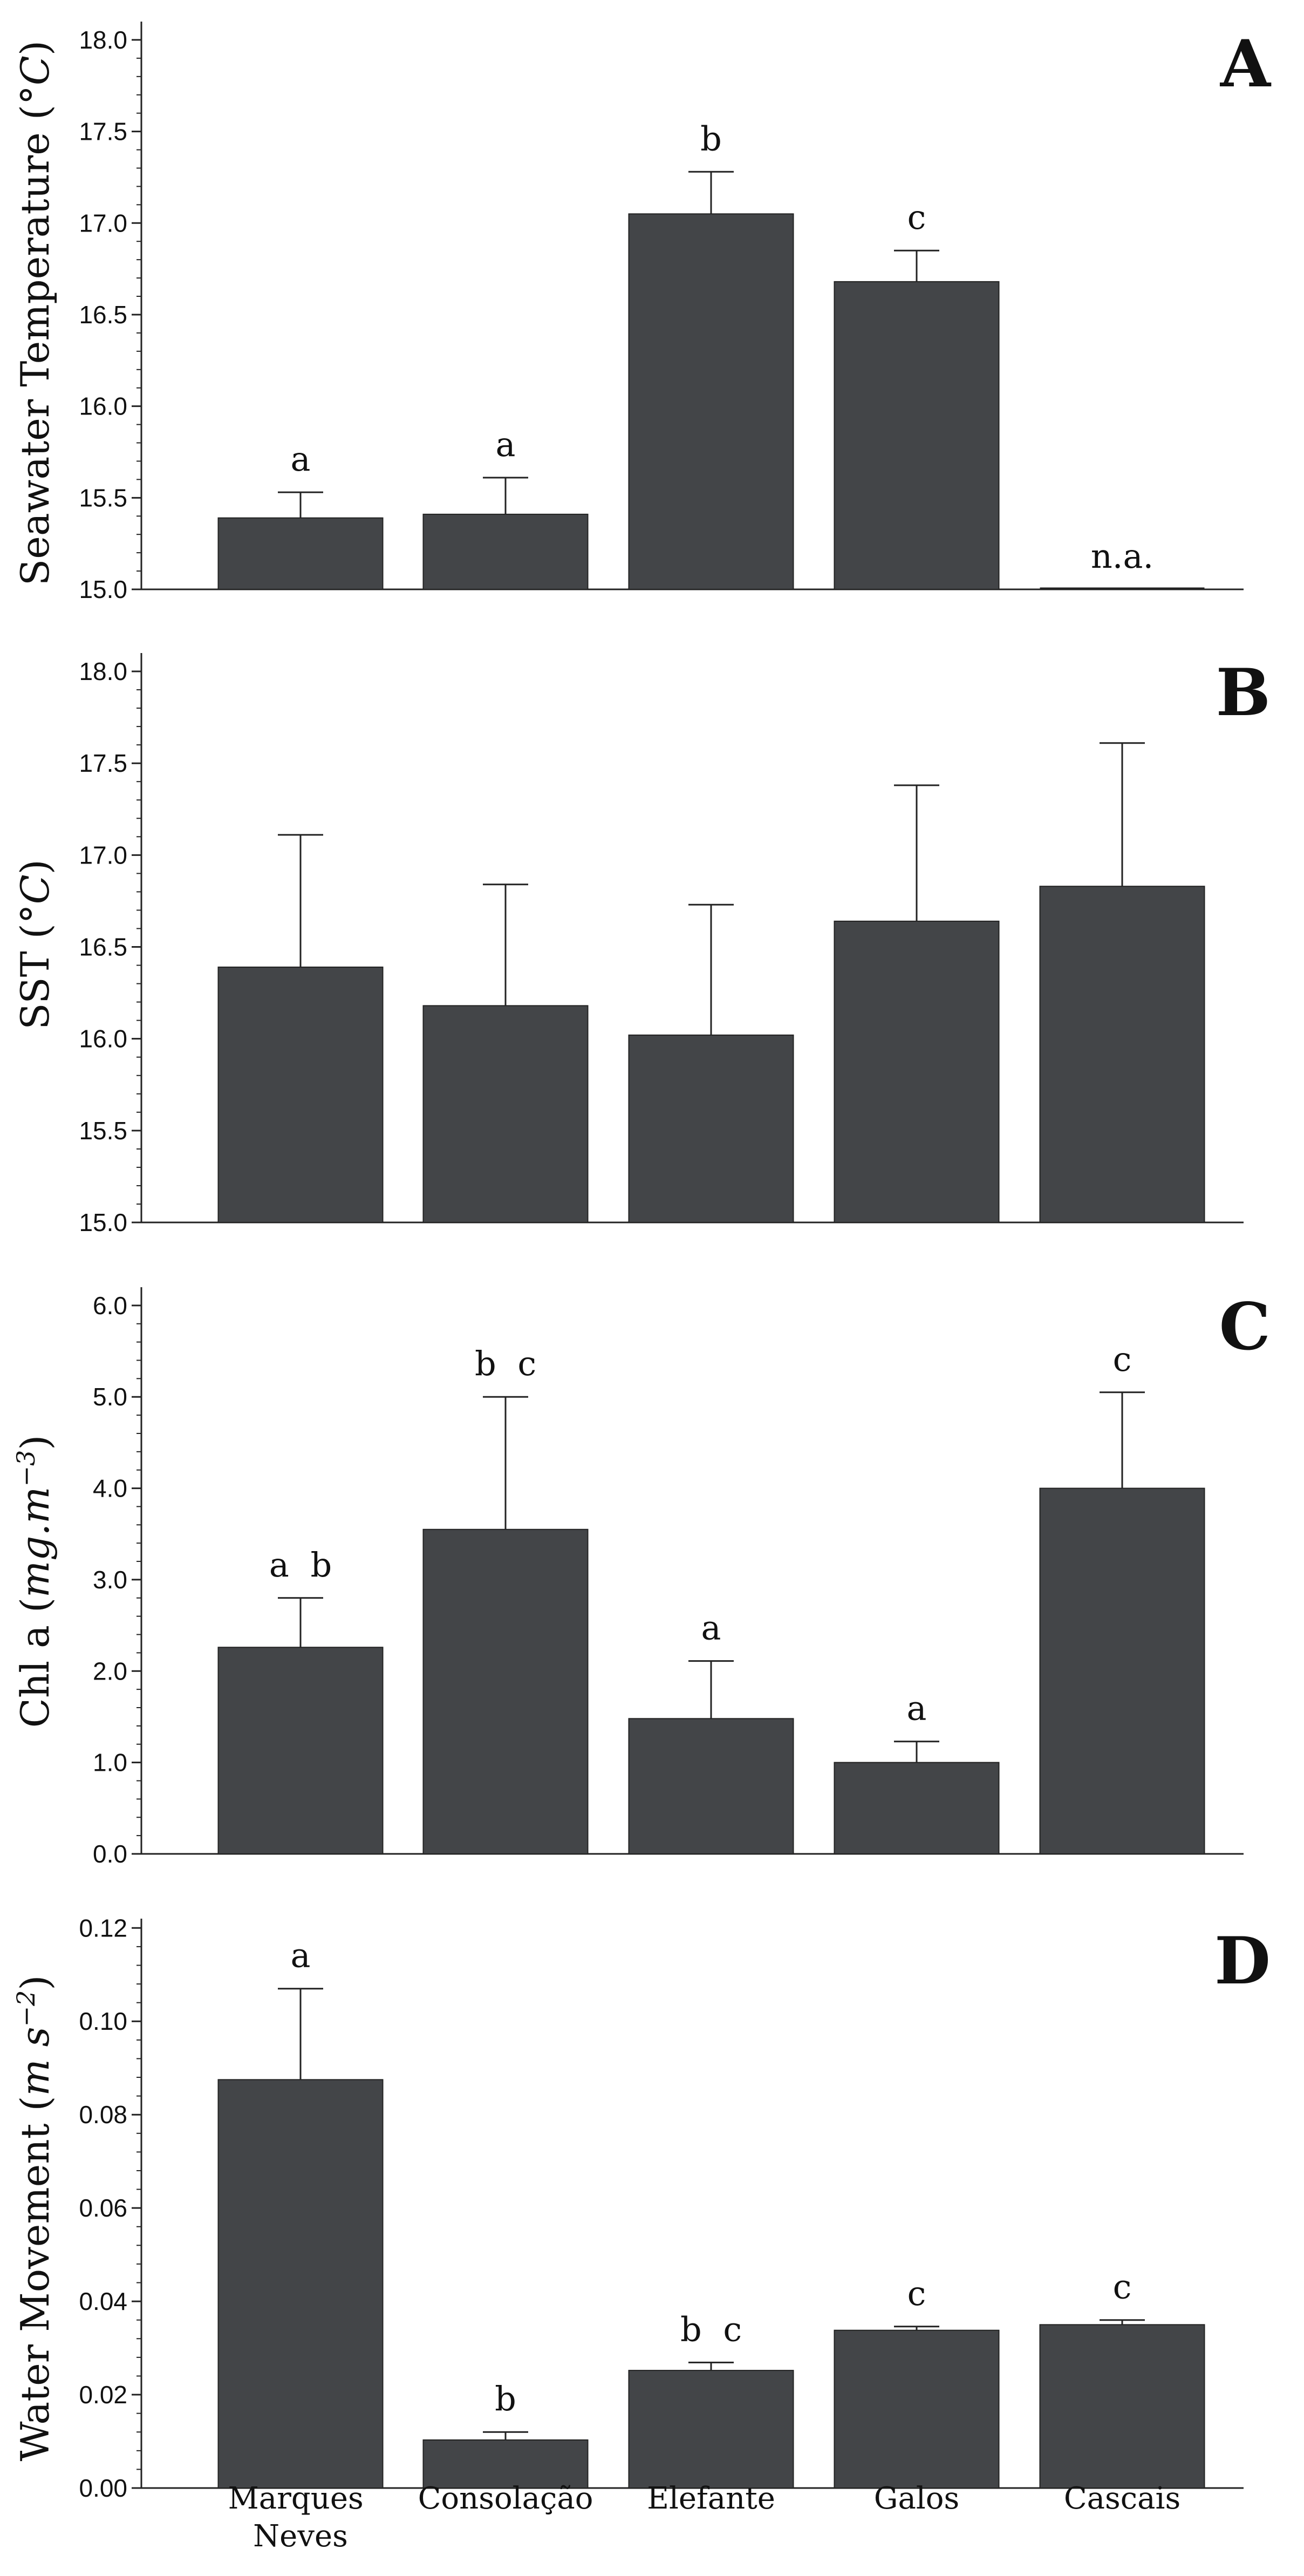 The width and height of the screenshot is (1304, 2576). I want to click on y-tick-label-c: 0.0, so click(110, 1854).